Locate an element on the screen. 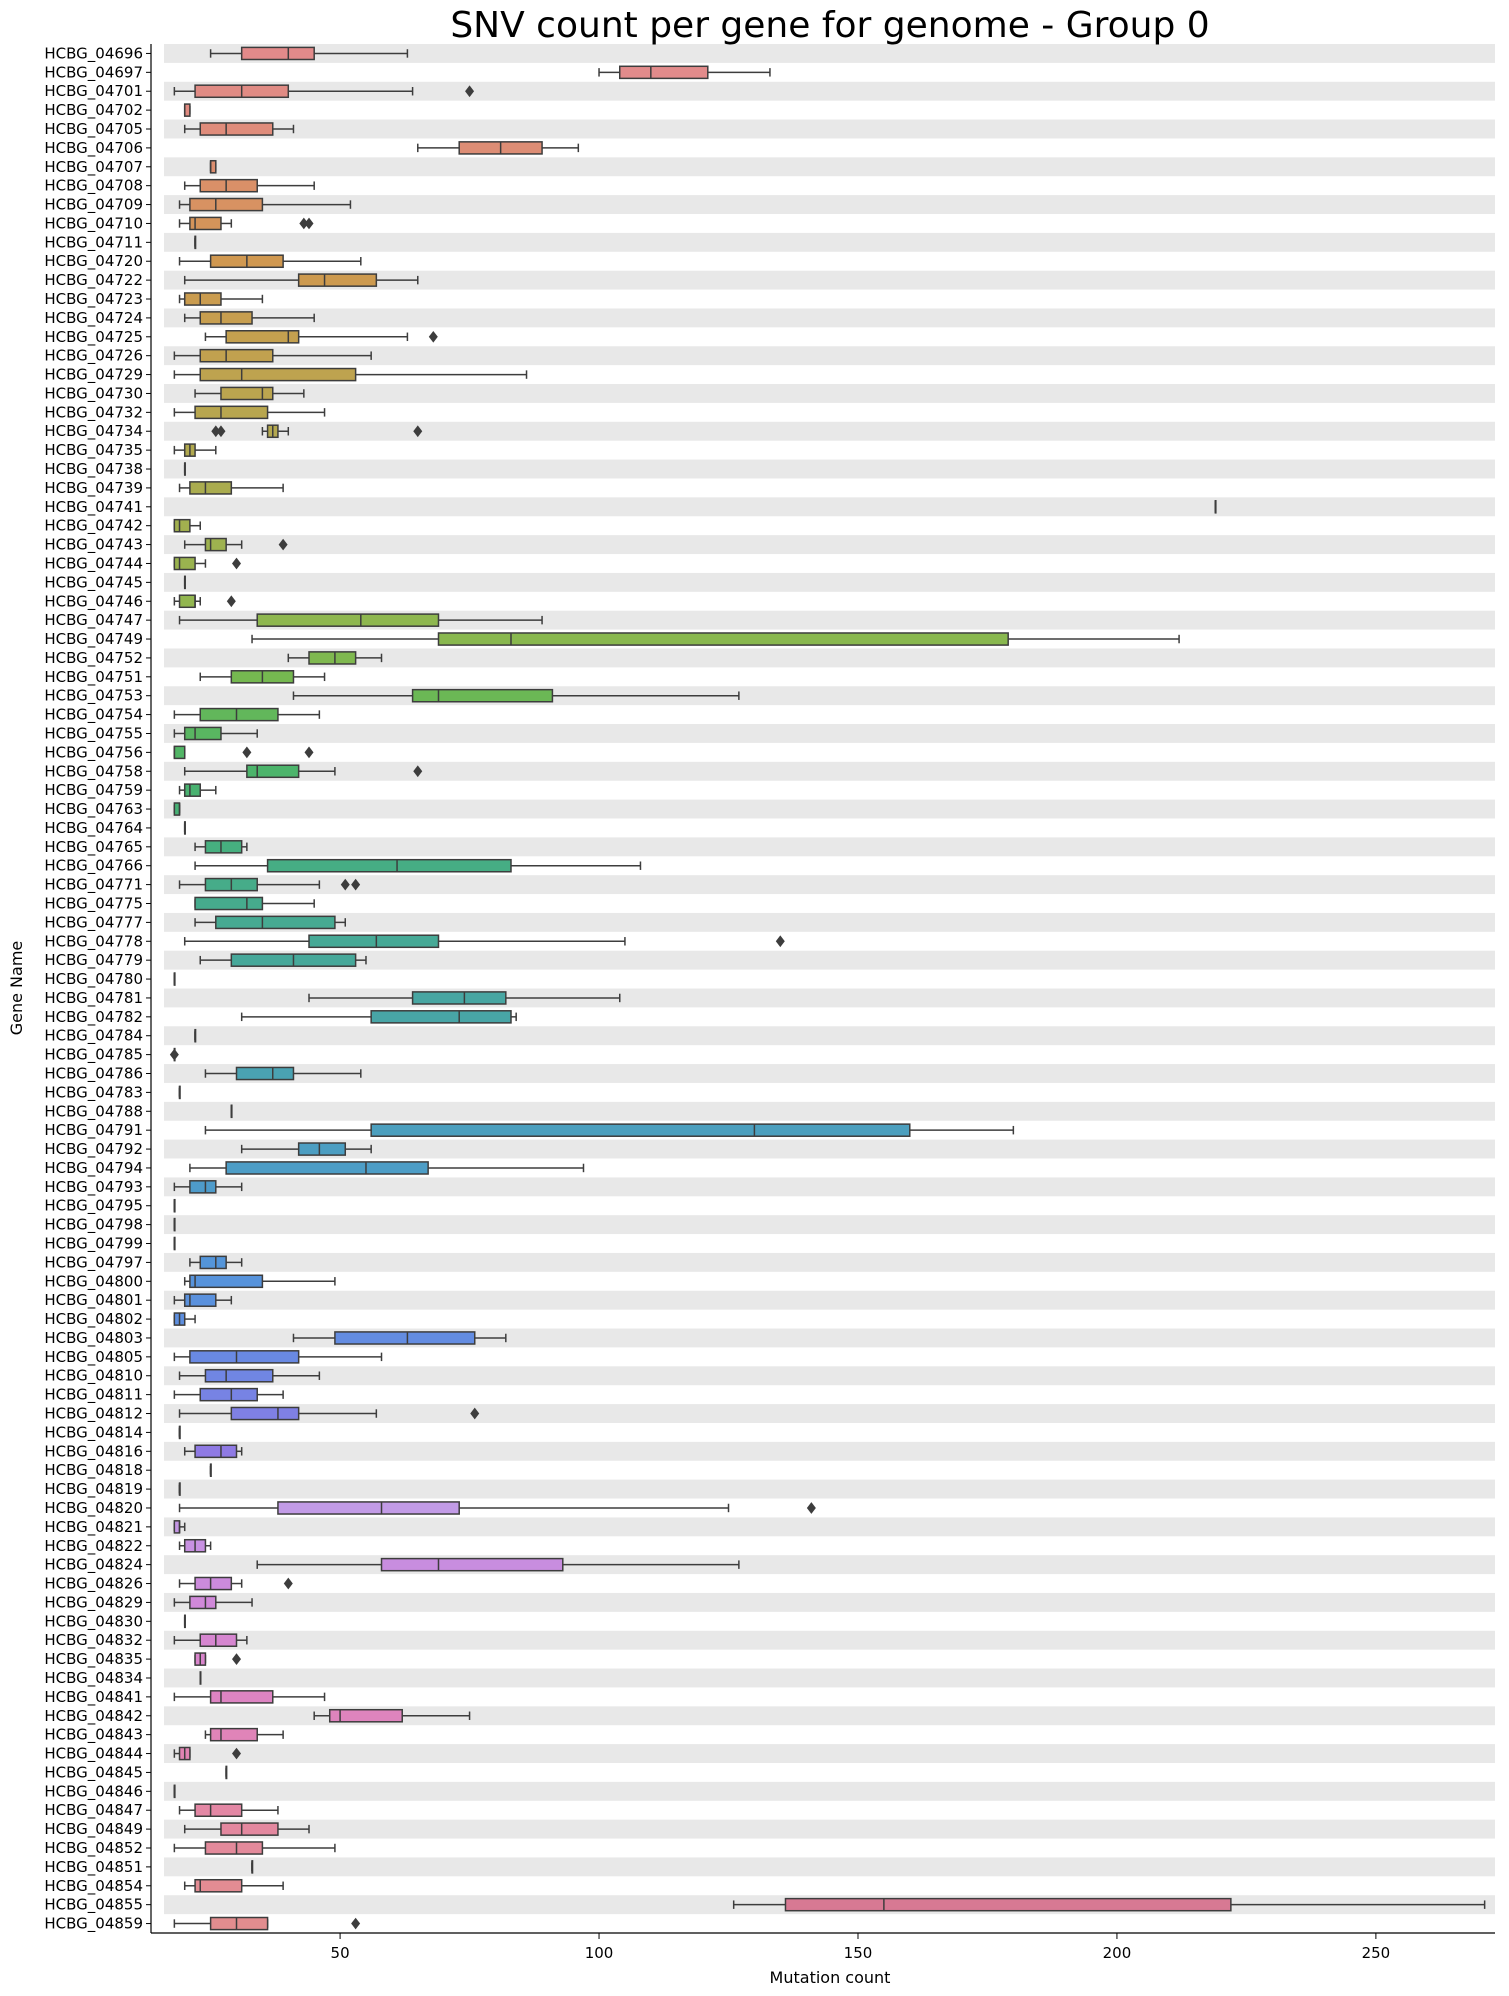  gene-label: HCBG_04696 is located at coordinates (93, 53).